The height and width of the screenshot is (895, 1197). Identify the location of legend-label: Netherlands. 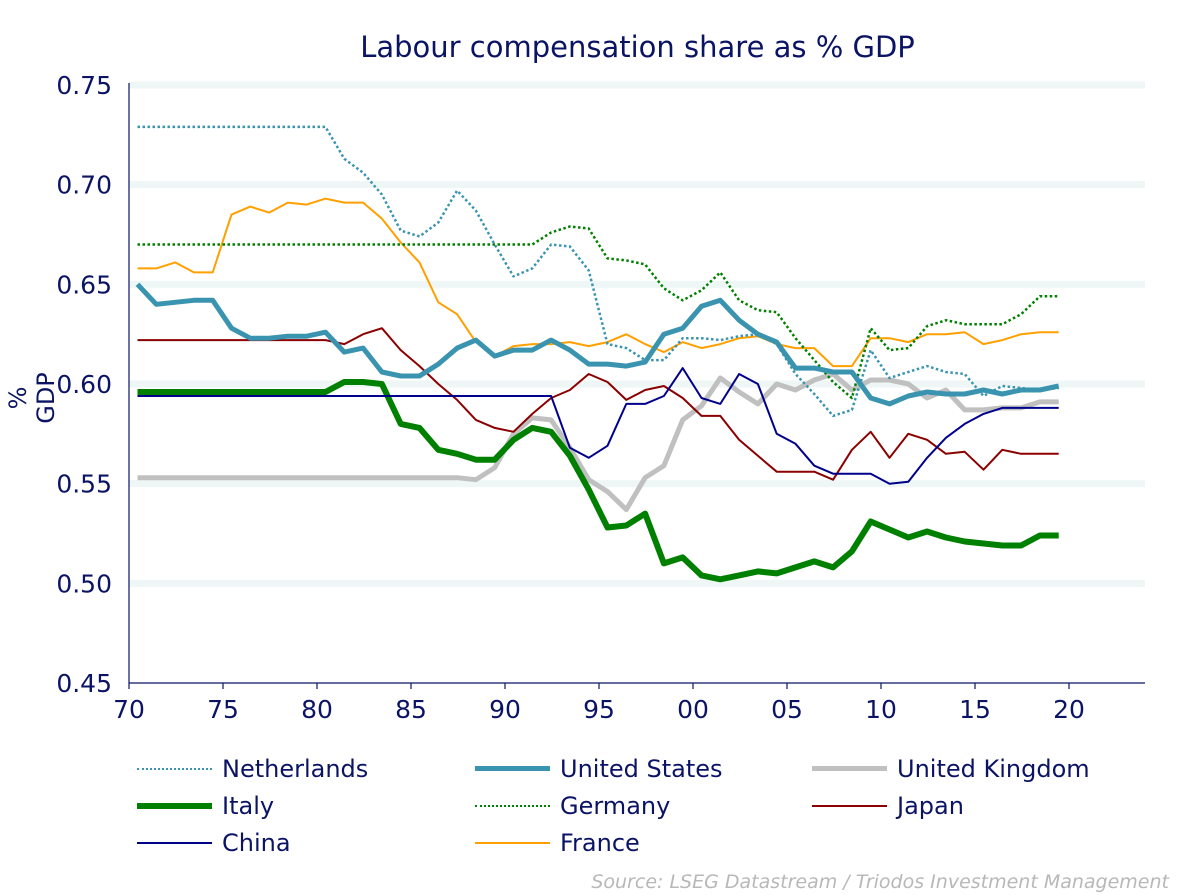
(295, 768).